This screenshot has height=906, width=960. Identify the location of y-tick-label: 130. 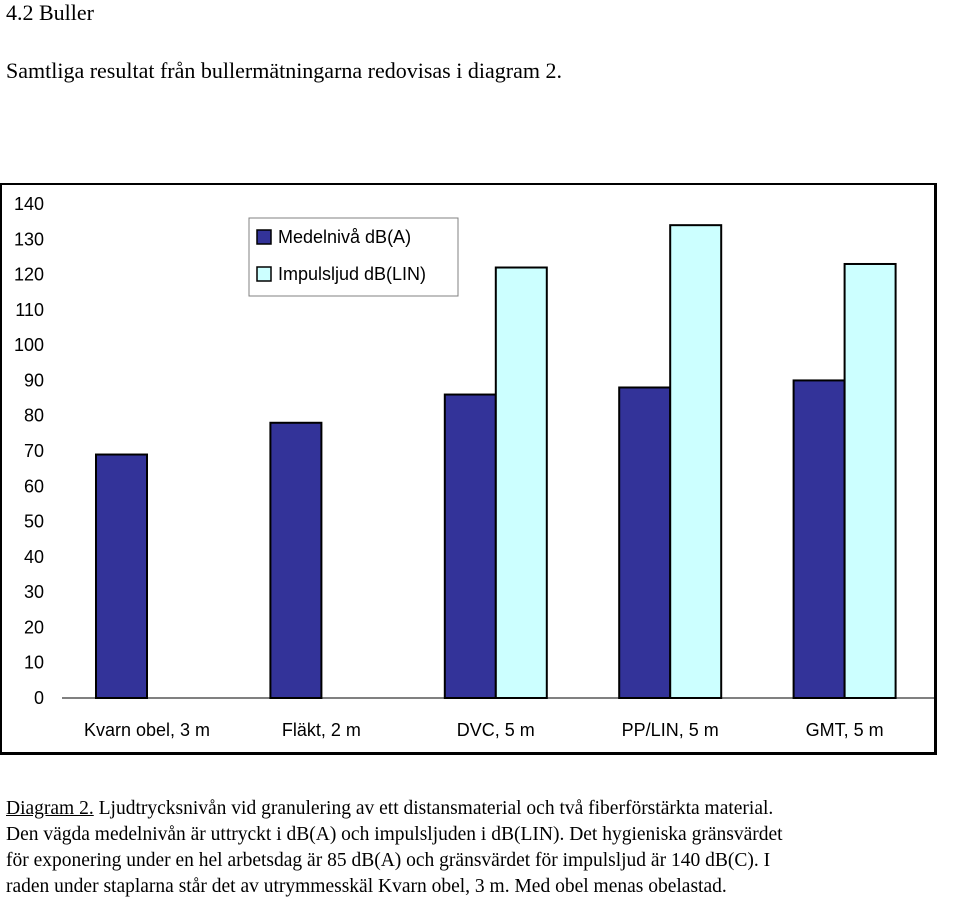
(29, 239).